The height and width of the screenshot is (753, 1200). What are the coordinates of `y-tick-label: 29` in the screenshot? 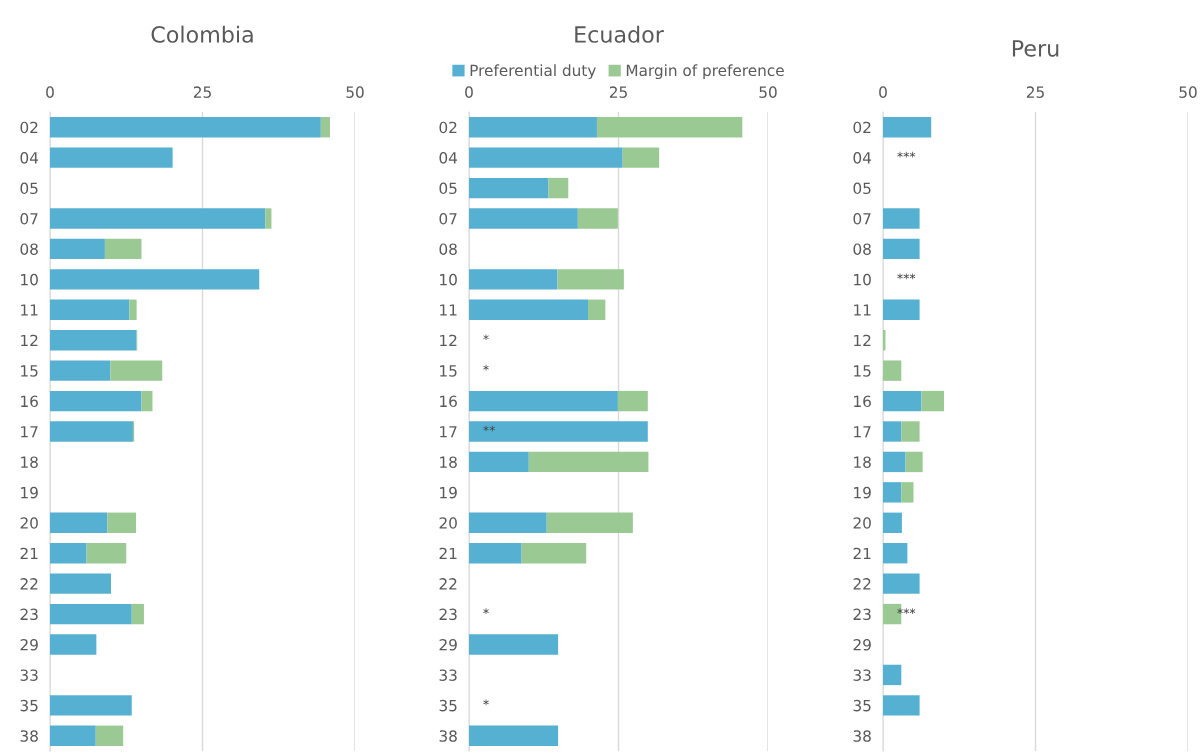 It's located at (29, 644).